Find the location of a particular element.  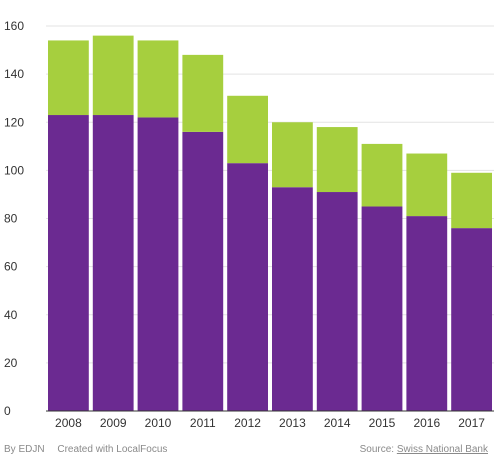

byline: By EDJN is located at coordinates (24, 449).